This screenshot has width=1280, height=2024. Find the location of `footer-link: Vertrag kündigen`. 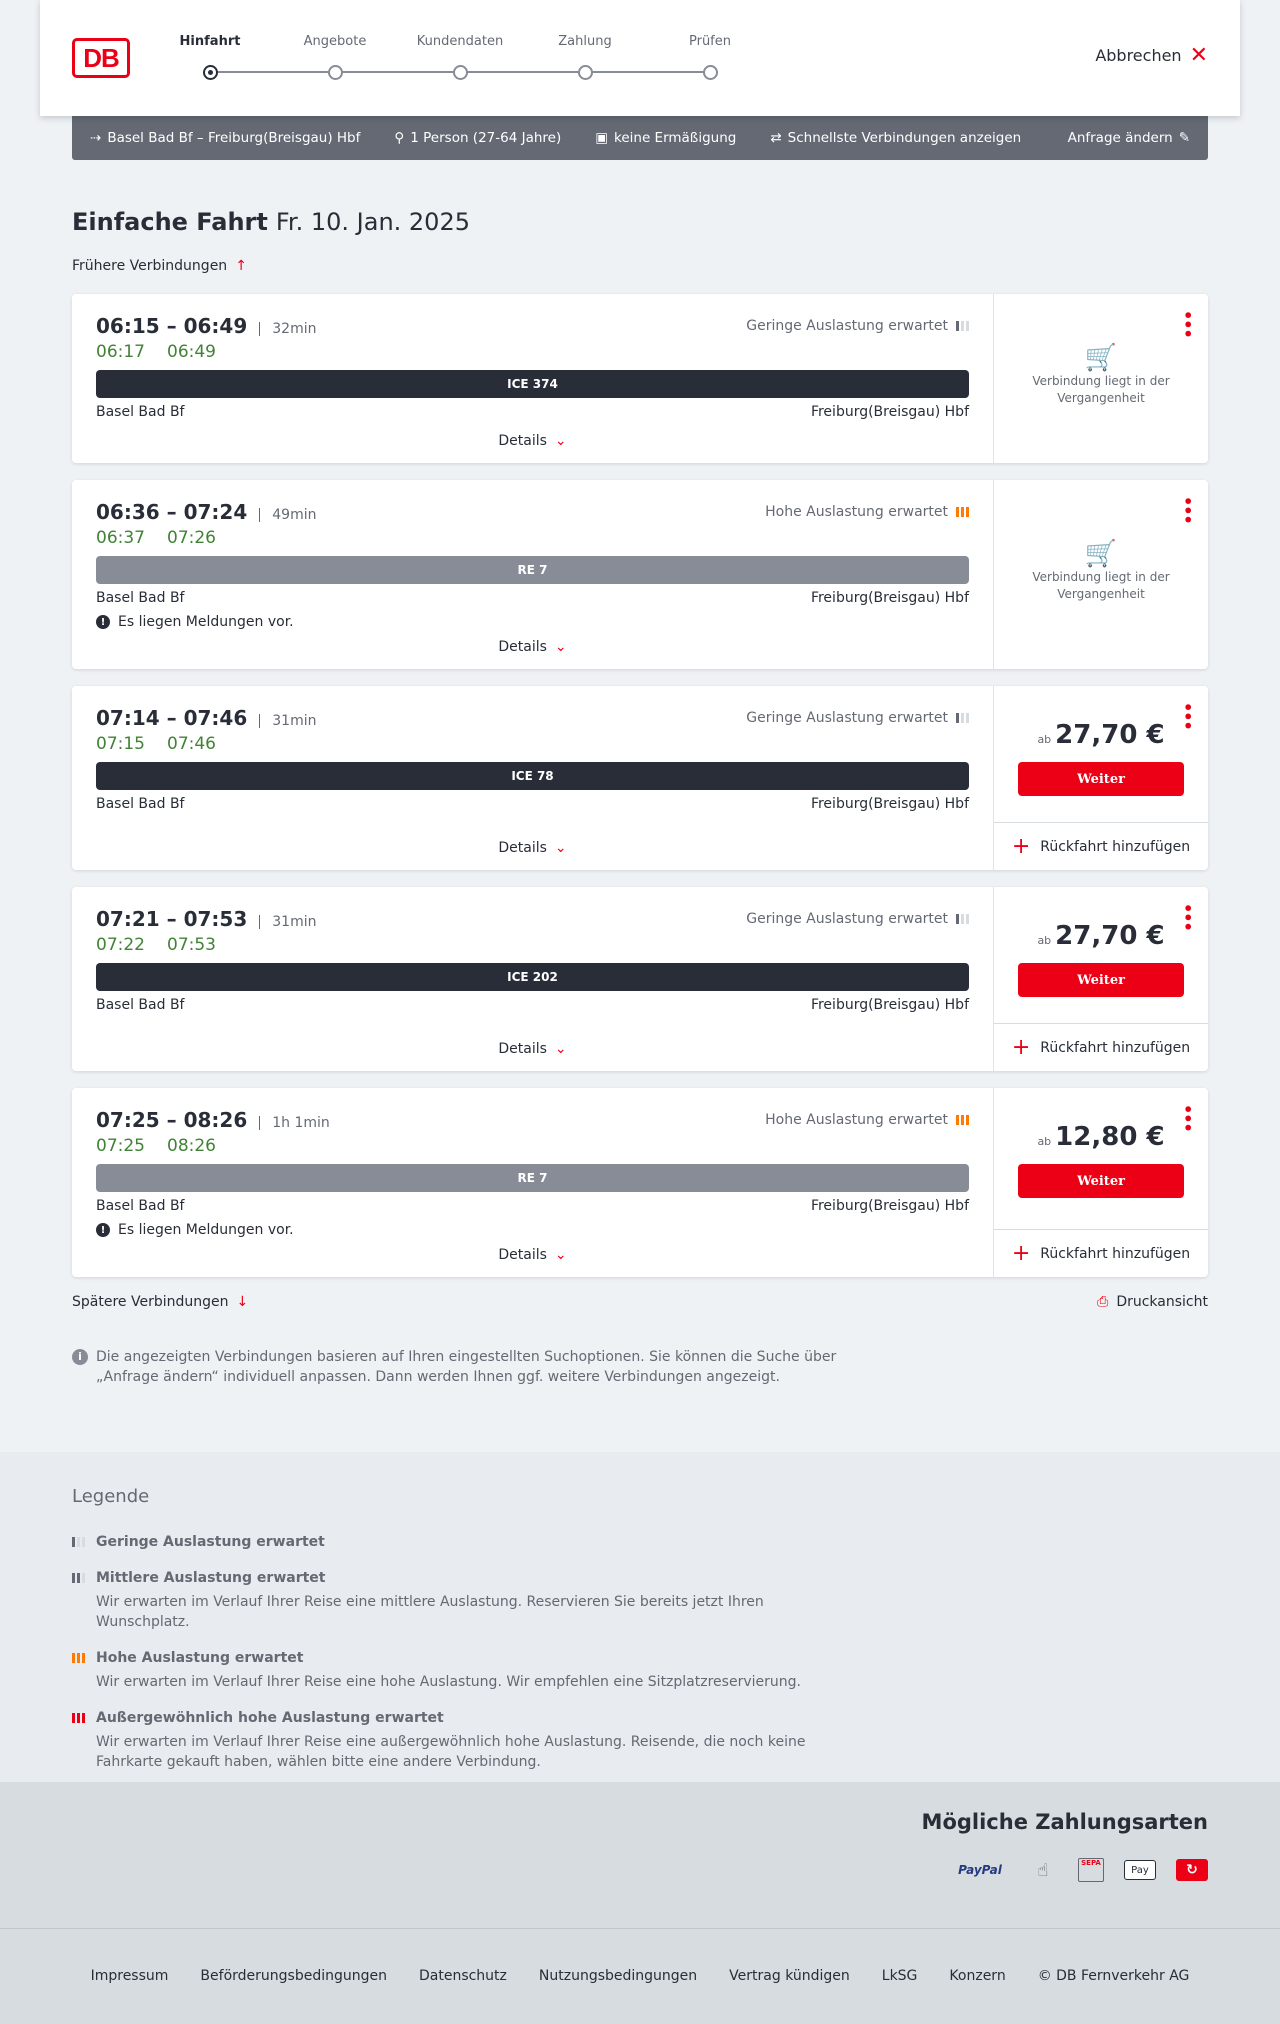

footer-link: Vertrag kündigen is located at coordinates (789, 1975).